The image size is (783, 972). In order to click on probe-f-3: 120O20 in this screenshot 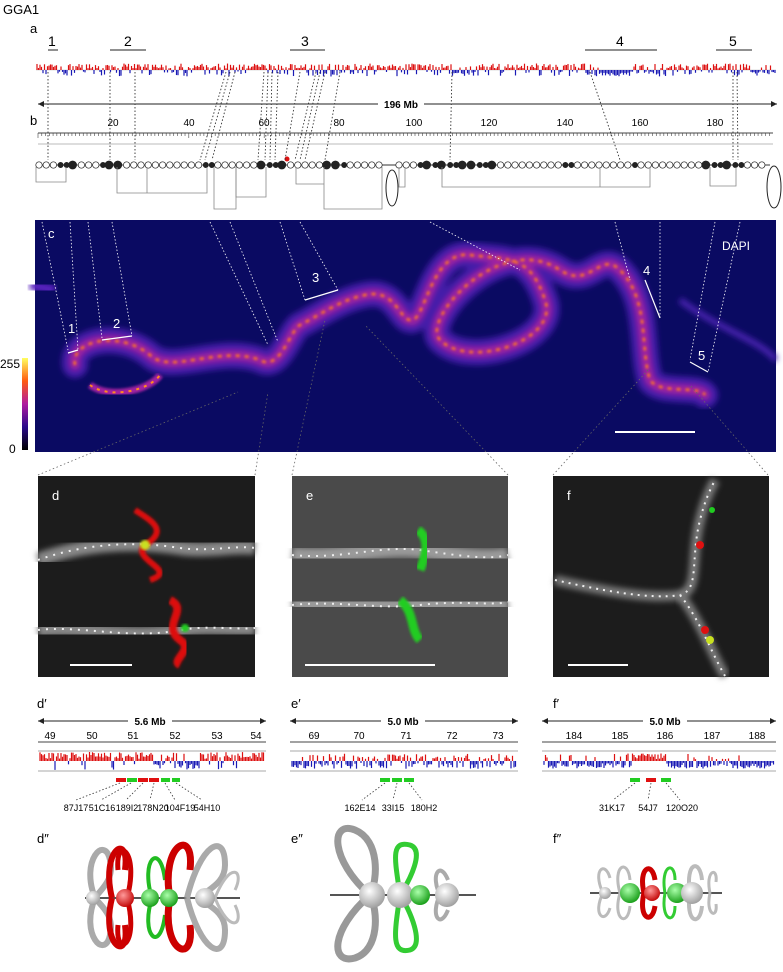, I will do `click(682, 808)`.